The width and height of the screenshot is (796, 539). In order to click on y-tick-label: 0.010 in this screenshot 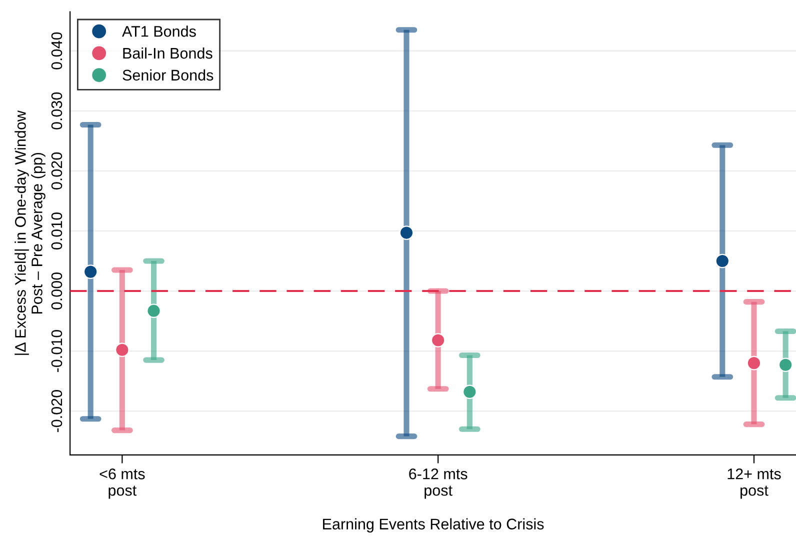, I will do `click(56, 231)`.